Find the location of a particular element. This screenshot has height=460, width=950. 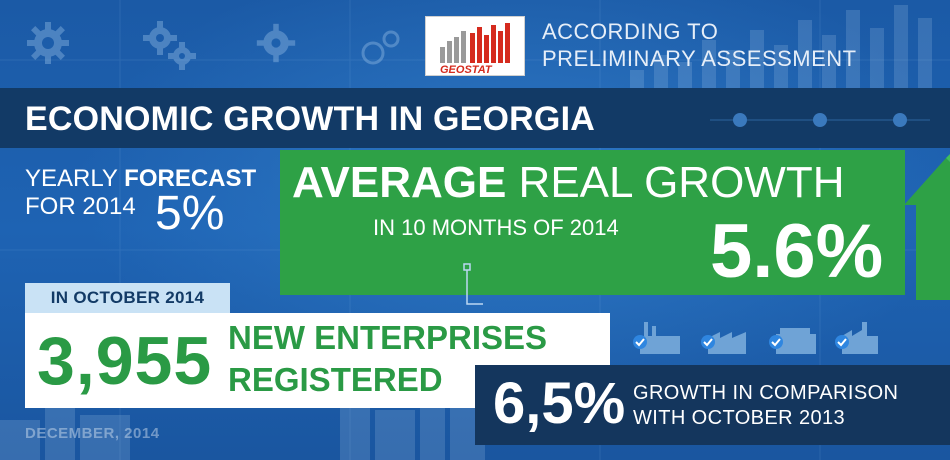

timeline-dots is located at coordinates (820, 120).